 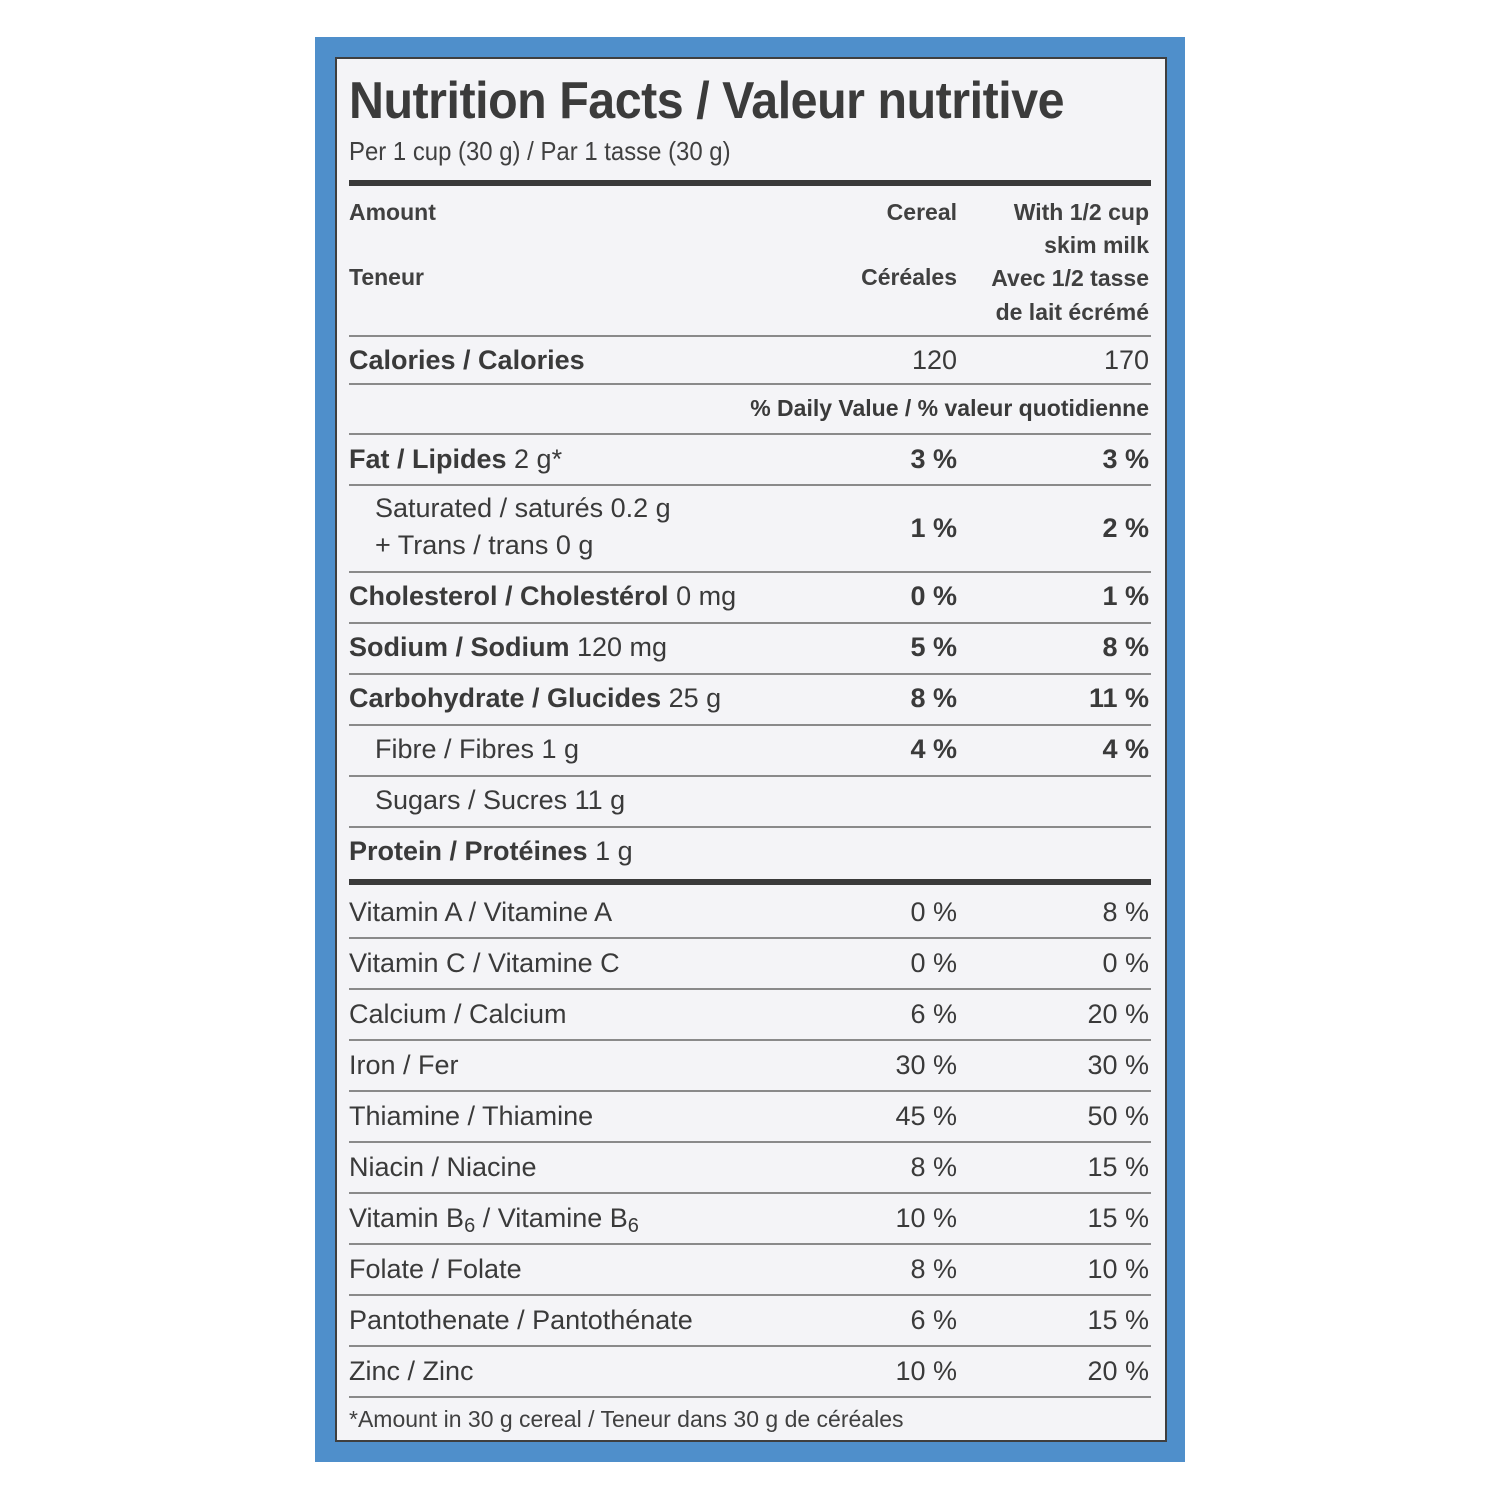 I want to click on vitamin-label: Zinc / Zinc, so click(x=411, y=1371).